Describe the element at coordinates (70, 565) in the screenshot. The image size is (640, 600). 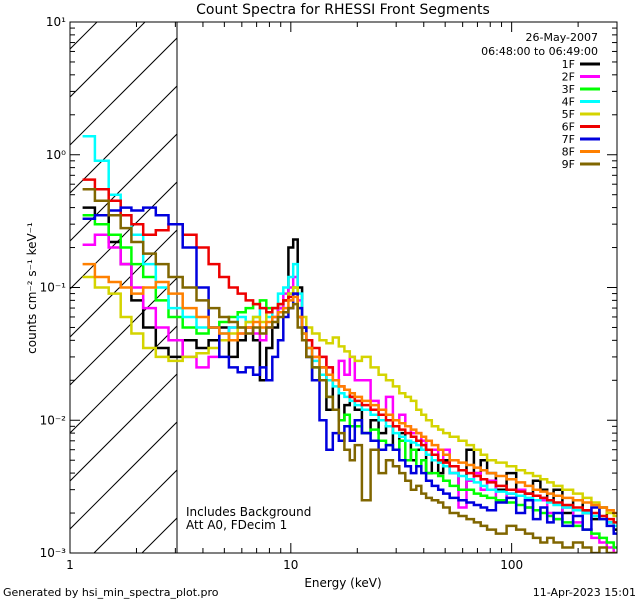
I see `x-tick-label: 1` at that location.